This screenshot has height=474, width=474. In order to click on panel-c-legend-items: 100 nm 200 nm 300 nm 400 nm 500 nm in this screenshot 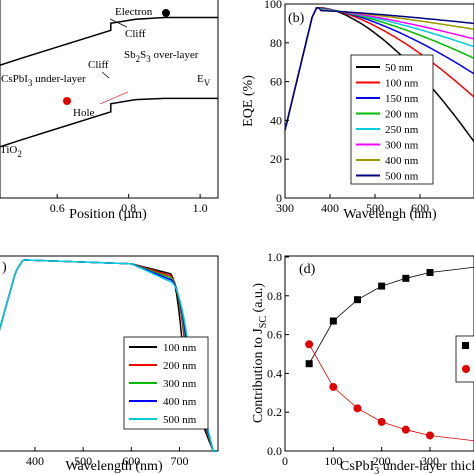, I will do `click(163, 384)`.